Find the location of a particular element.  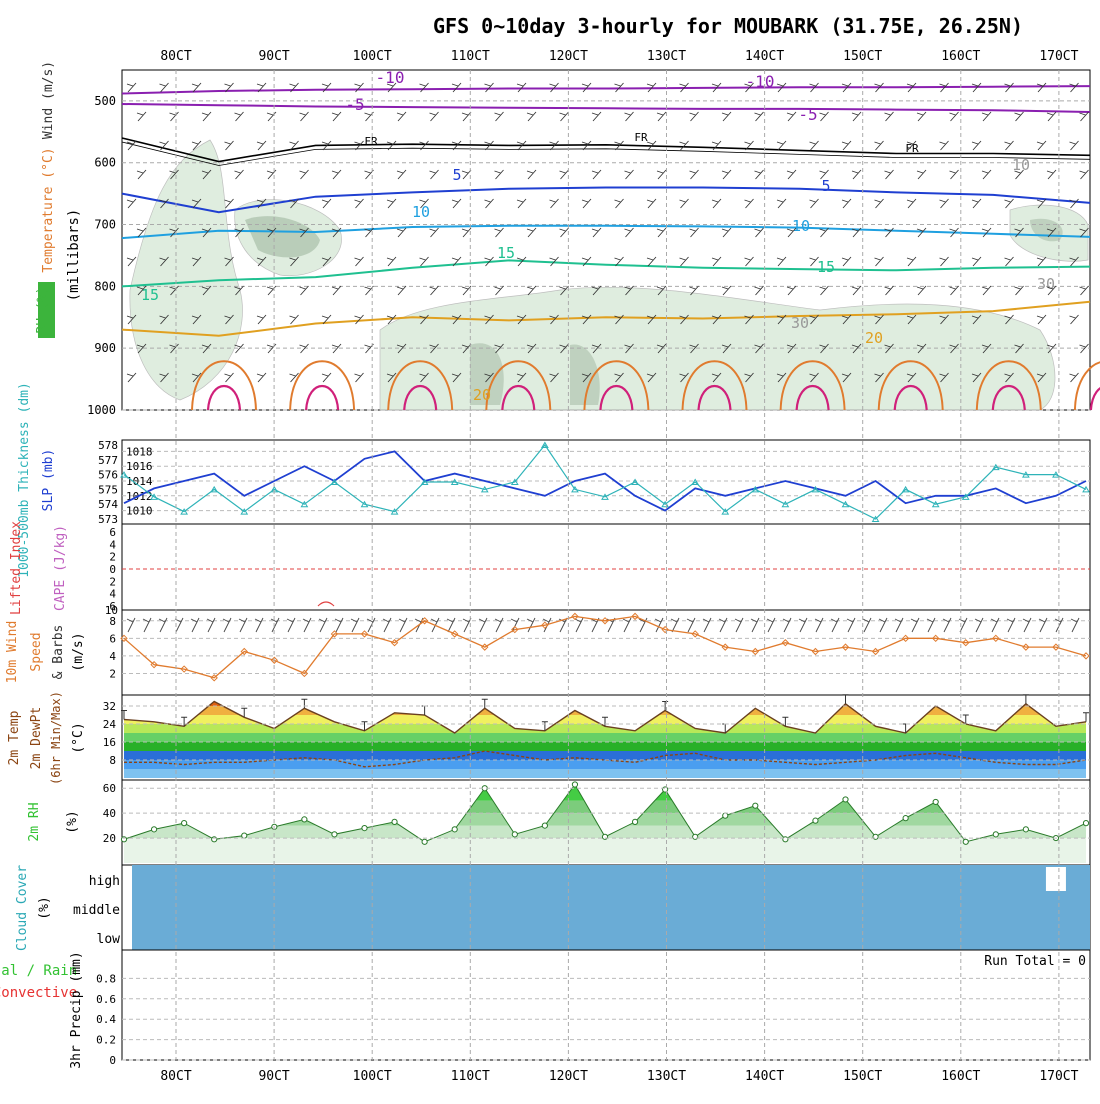

slp-tick: 1014 is located at coordinates (139, 481).